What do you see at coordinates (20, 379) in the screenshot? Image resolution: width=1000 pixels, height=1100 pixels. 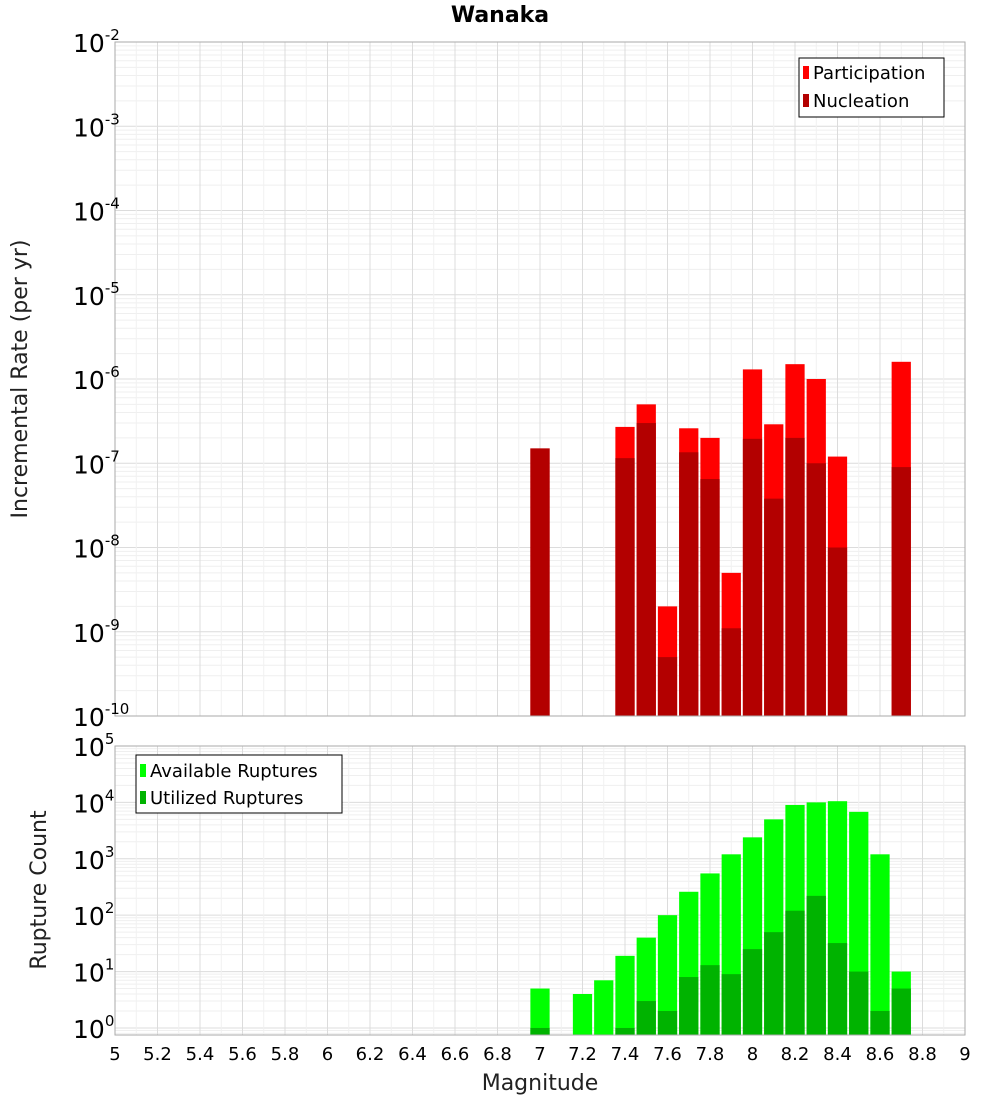 I see `top-y-axis-label: Incremental Rate (per yr)` at bounding box center [20, 379].